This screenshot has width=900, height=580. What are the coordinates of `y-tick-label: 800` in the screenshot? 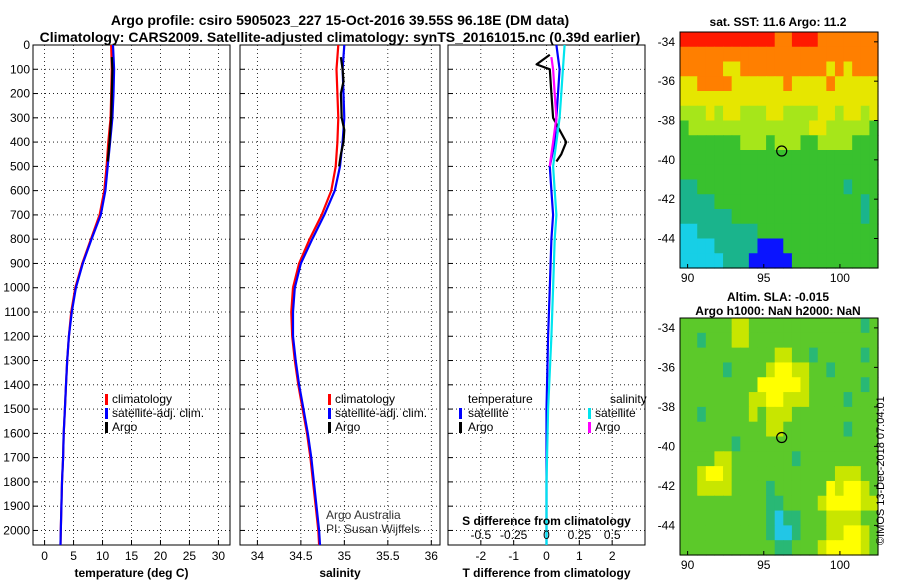 It's located at (20, 239).